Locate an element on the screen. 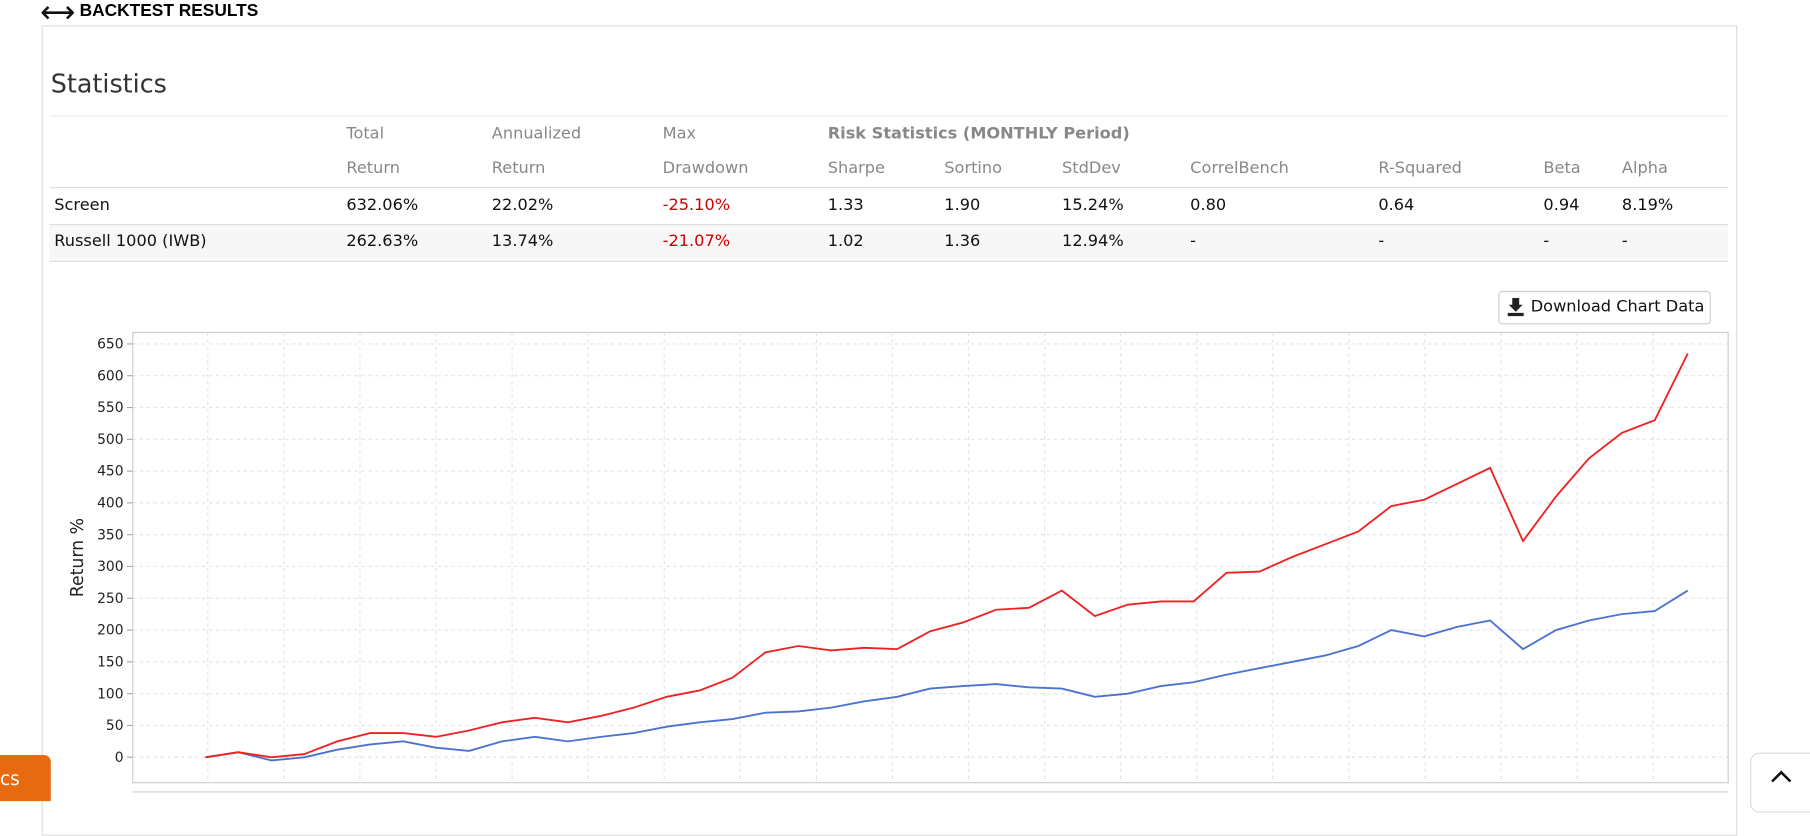 The image size is (1810, 836). column-header: Alpha is located at coordinates (1644, 168).